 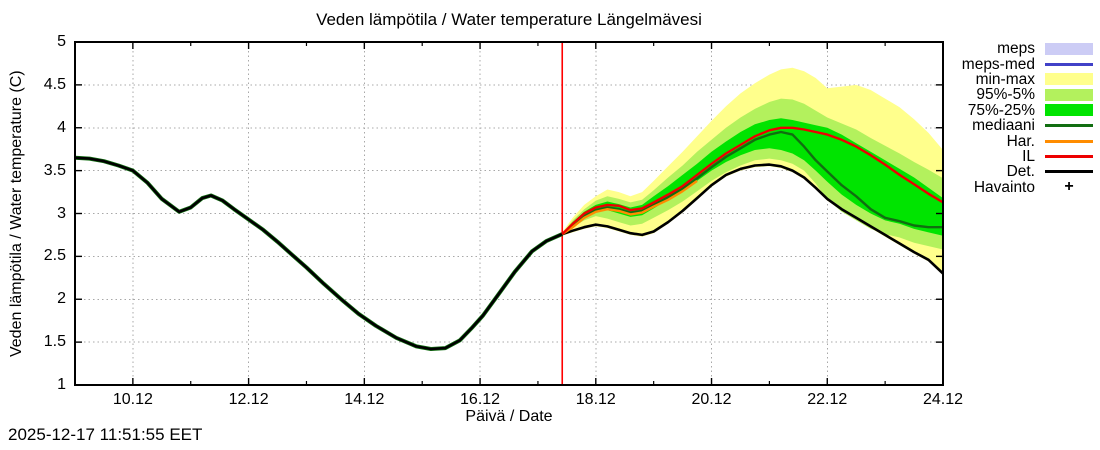 I want to click on x-tick-label: 24.12, so click(x=943, y=399).